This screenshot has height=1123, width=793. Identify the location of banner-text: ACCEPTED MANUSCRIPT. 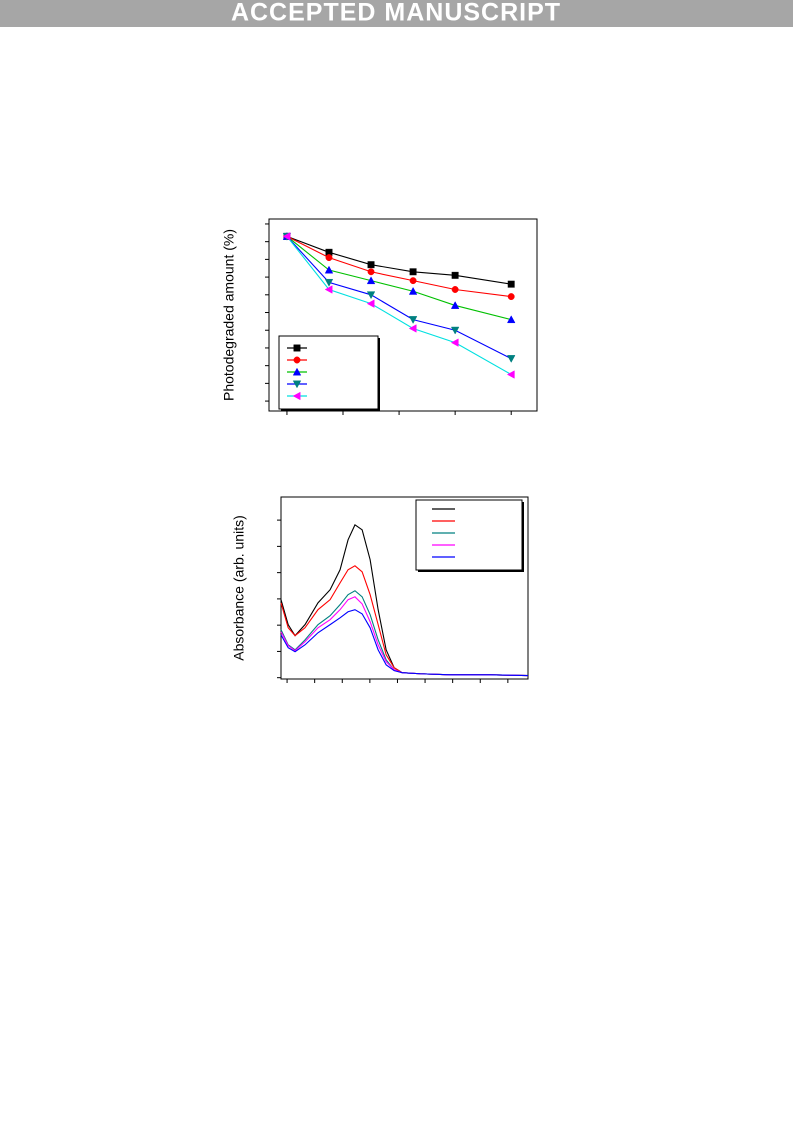
(396, 13).